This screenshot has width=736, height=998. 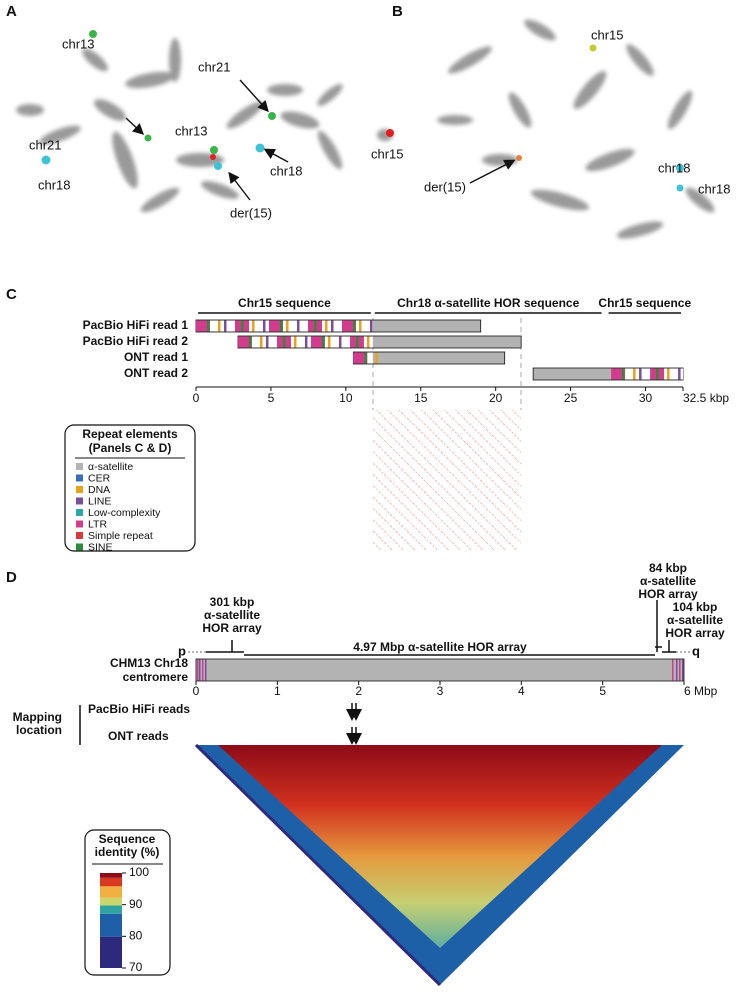 What do you see at coordinates (496, 398) in the screenshot?
I see `tick-label: 20` at bounding box center [496, 398].